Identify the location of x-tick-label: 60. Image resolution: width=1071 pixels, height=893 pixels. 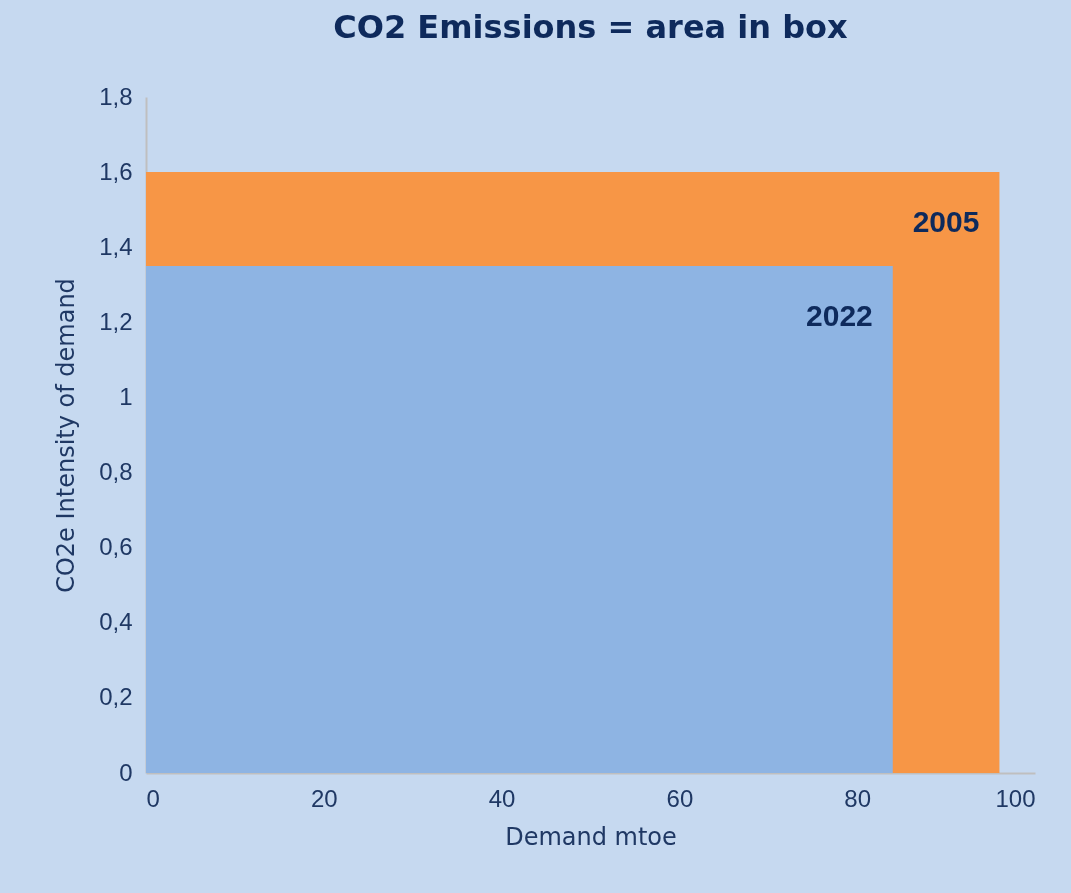
(680, 798).